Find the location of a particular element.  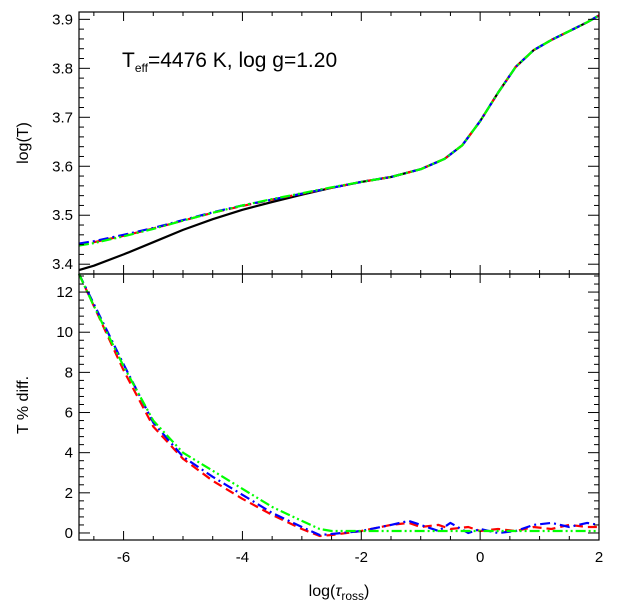

annotation-subscript: eff is located at coordinates (142, 68).